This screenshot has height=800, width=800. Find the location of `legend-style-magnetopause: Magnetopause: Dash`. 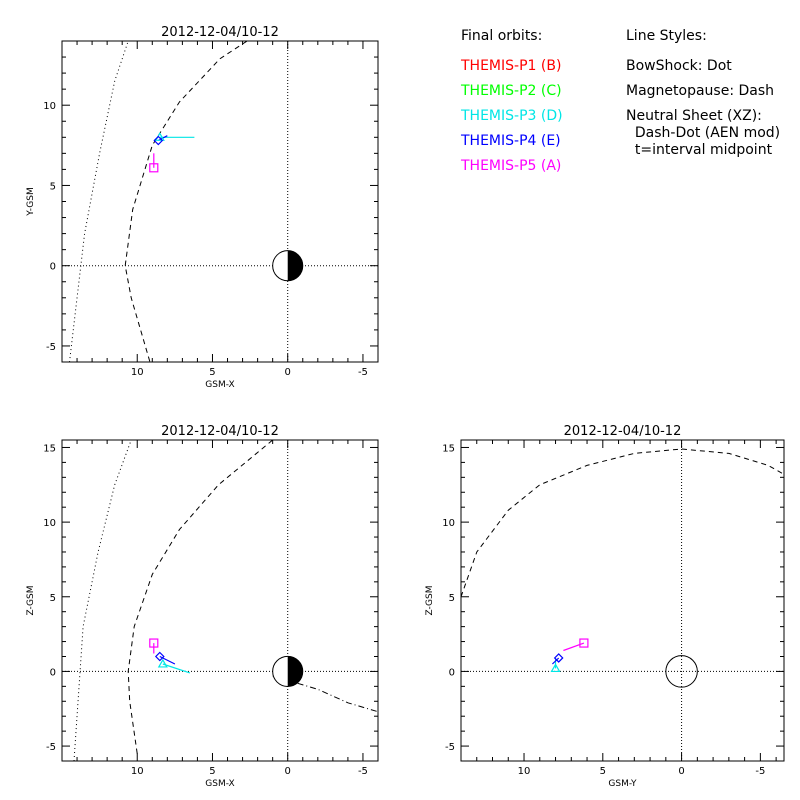

legend-style-magnetopause: Magnetopause: Dash is located at coordinates (700, 91).